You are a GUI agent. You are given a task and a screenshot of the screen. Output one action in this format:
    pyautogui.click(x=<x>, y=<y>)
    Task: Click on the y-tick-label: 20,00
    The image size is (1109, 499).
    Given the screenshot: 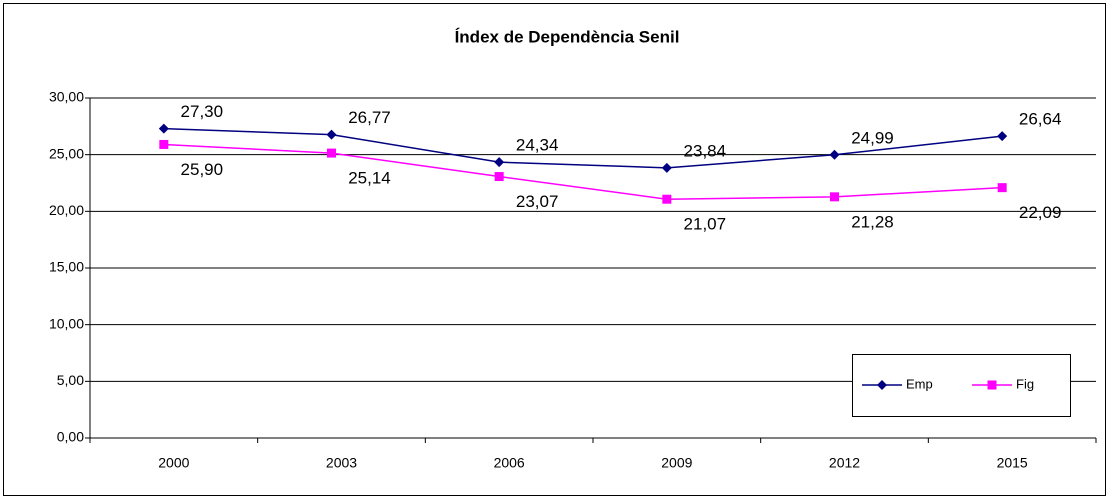 What is the action you would take?
    pyautogui.click(x=66, y=210)
    